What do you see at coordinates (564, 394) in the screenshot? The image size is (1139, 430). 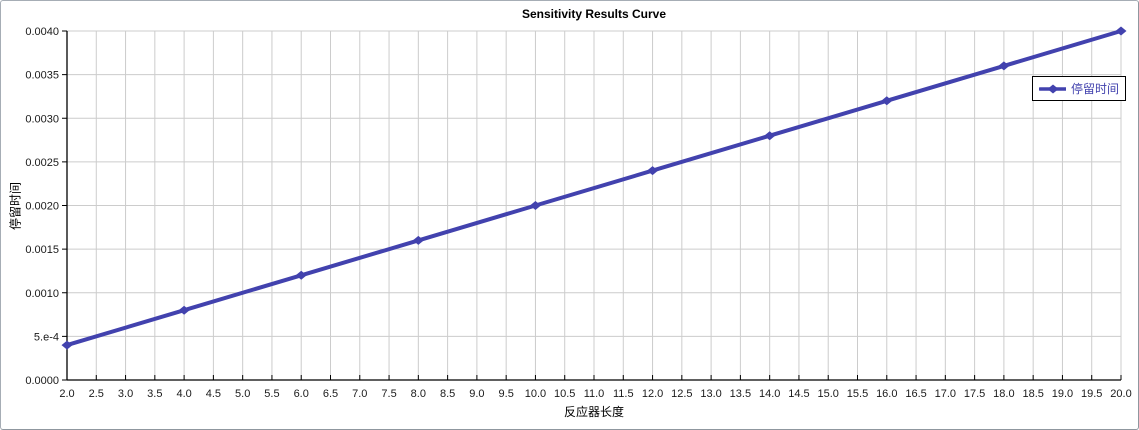 I see `x-tick-label: 10.5` at bounding box center [564, 394].